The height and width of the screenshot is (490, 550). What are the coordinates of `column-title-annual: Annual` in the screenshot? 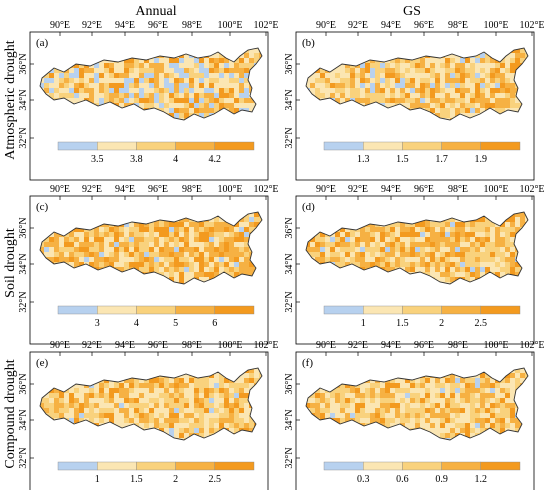 It's located at (155, 11).